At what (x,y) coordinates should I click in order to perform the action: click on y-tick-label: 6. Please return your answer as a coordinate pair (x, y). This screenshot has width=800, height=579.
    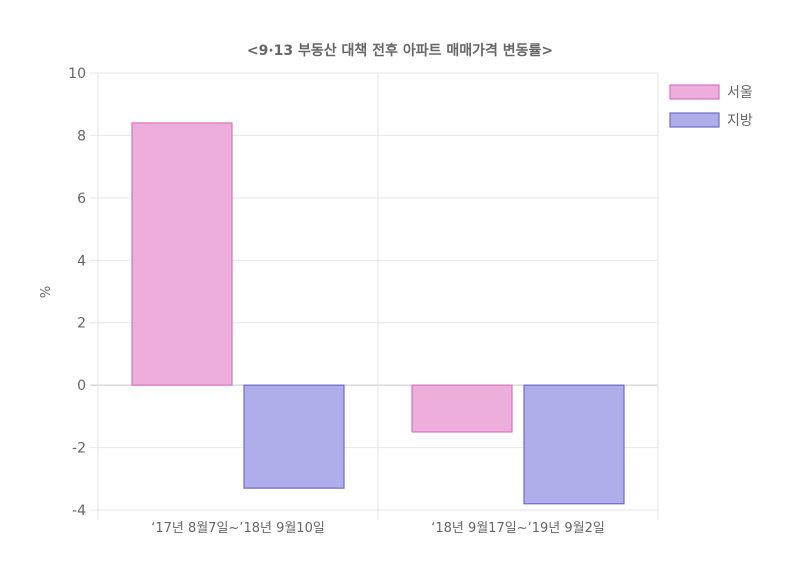
    Looking at the image, I should click on (81, 199).